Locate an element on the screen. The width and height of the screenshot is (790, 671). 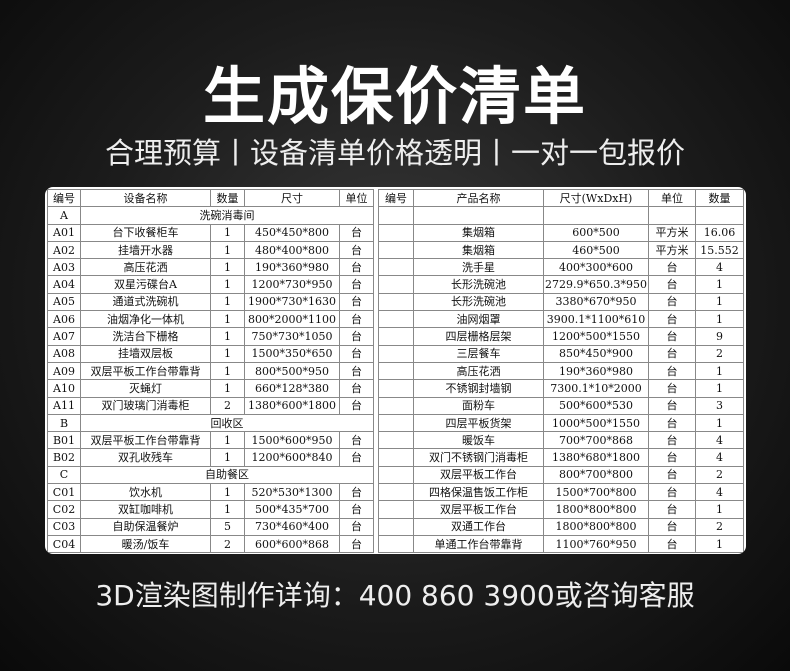
table-cell: 油烟净化一体机 is located at coordinates (145, 319).